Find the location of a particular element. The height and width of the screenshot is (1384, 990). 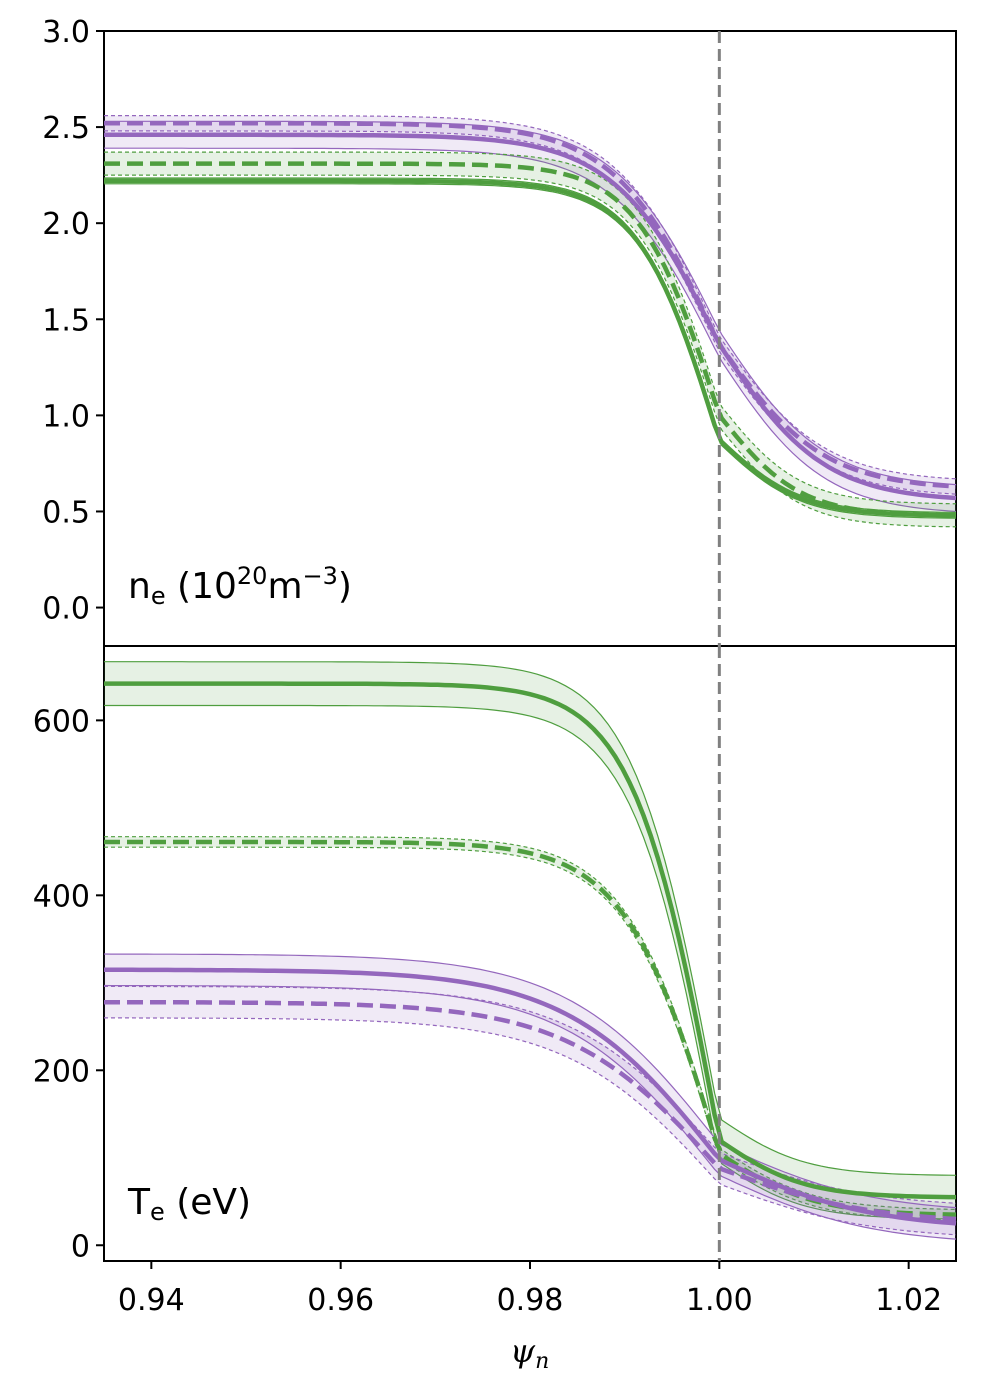

density-ytick-label: 2.0 is located at coordinates (66, 224).